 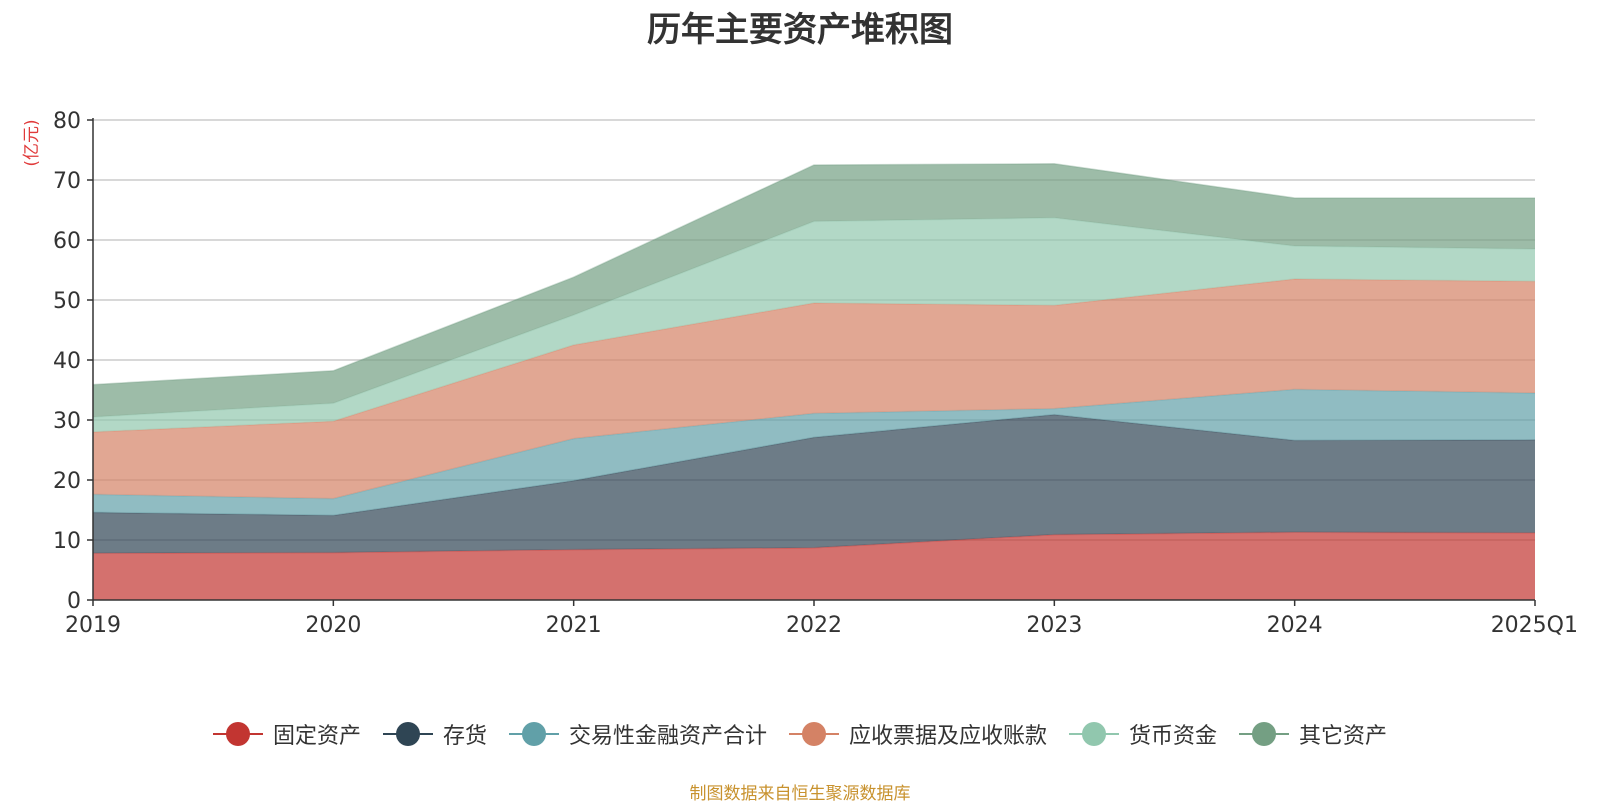 I want to click on legend-label: 固定资产, so click(x=316, y=736).